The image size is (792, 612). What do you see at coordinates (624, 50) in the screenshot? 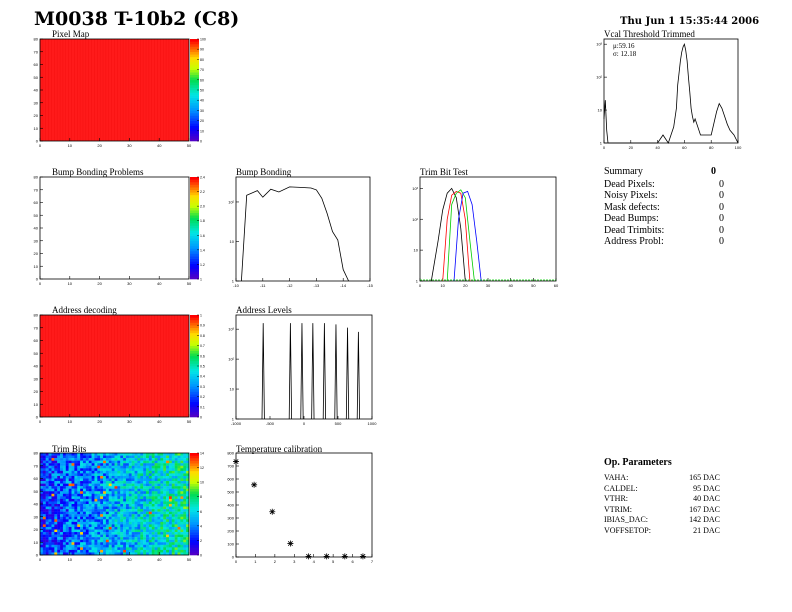
I see `vcal-stats-box: μ:59.16 σ: 12.18` at bounding box center [624, 50].